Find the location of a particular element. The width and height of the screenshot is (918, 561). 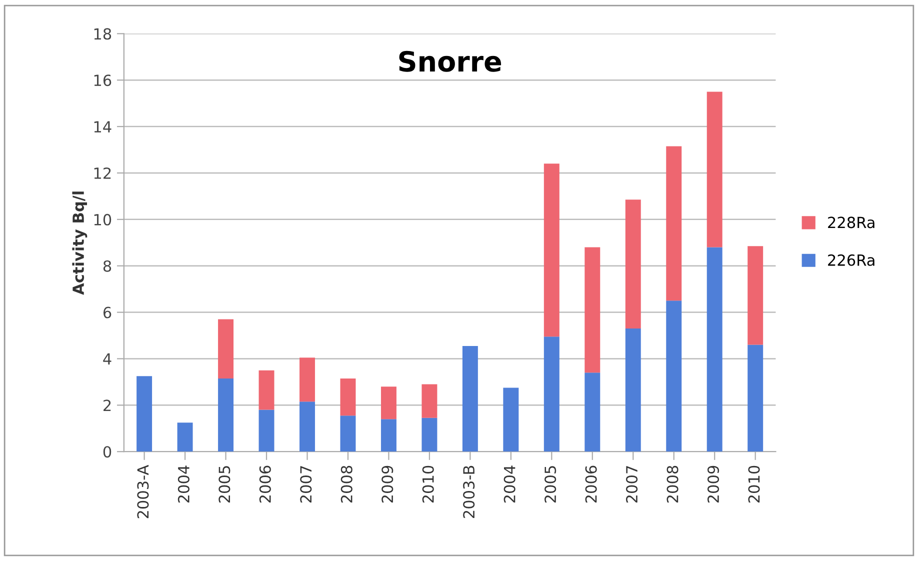

y-tick-label: 14 is located at coordinates (103, 126).